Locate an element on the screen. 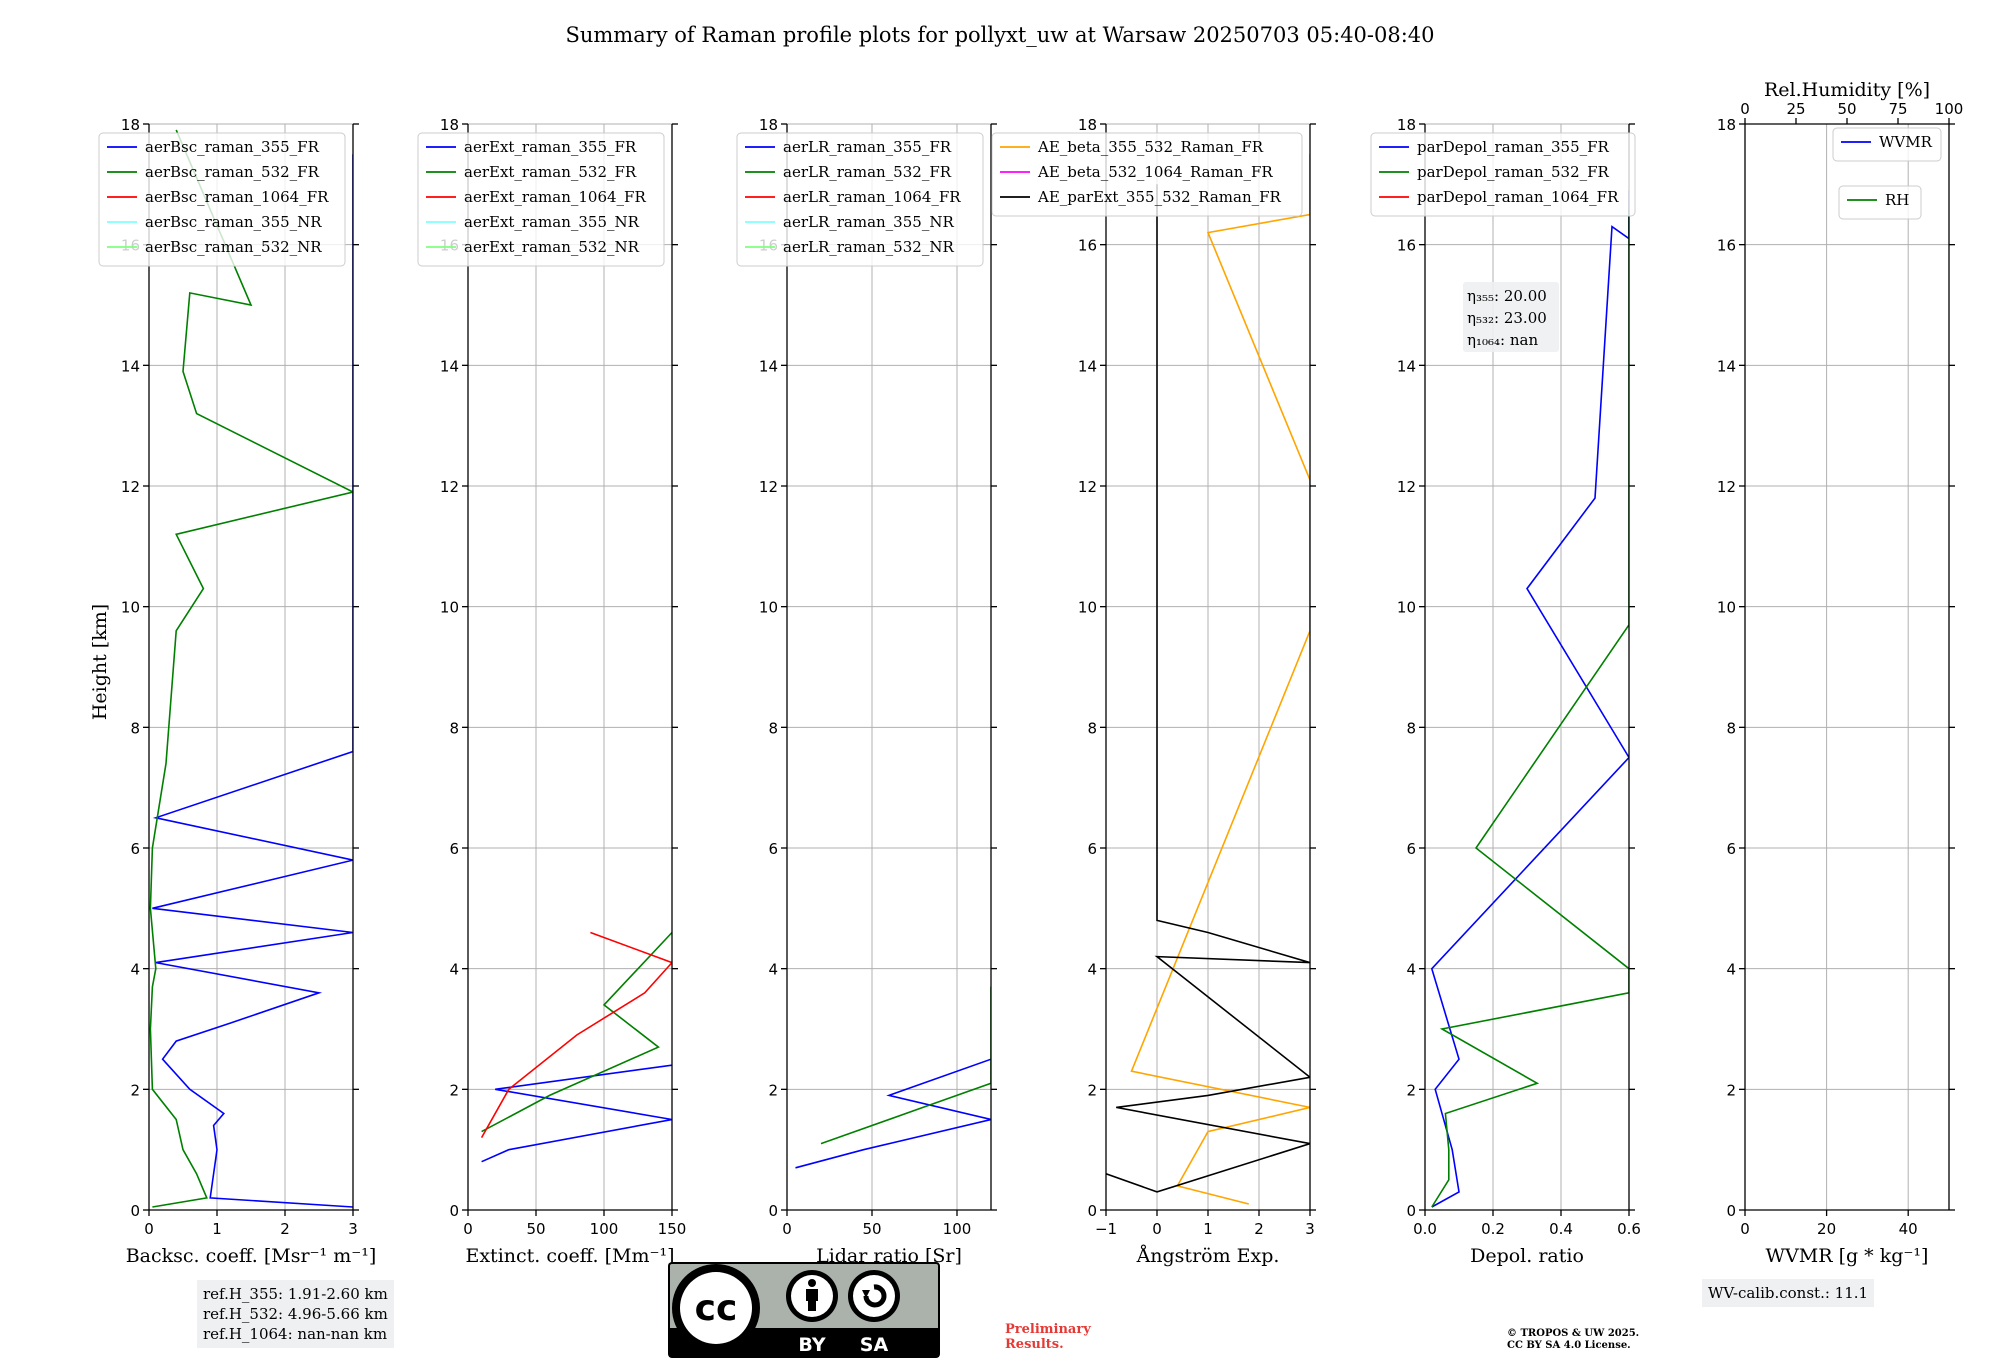 The width and height of the screenshot is (2000, 1360). cc-sa-label: SA is located at coordinates (874, 1345).